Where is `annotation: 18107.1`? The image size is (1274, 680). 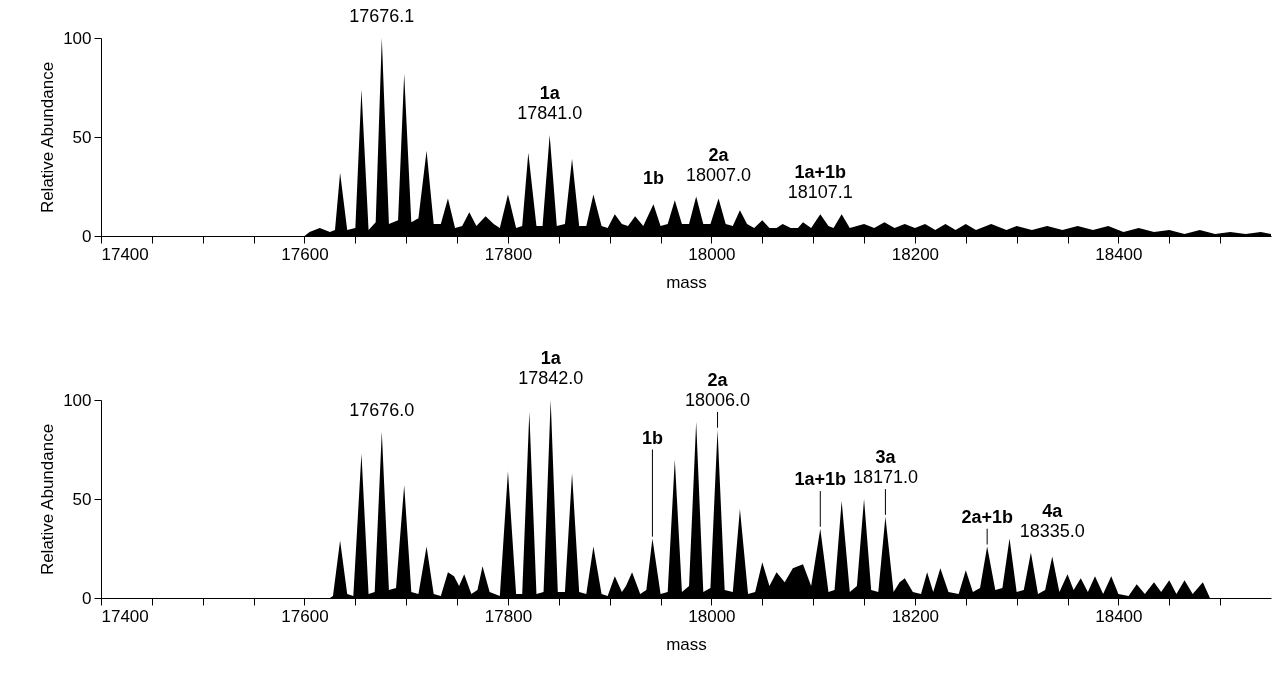 annotation: 18107.1 is located at coordinates (820, 192).